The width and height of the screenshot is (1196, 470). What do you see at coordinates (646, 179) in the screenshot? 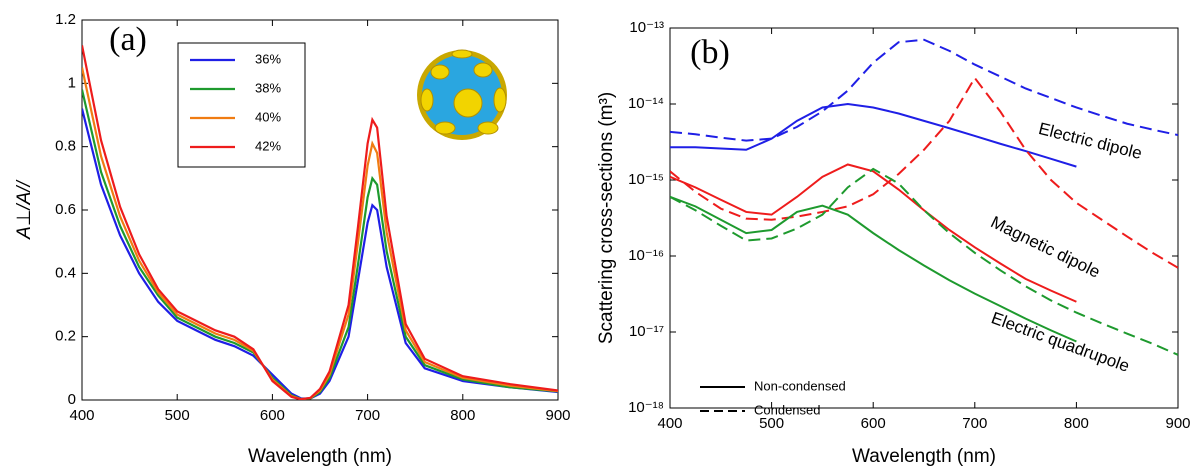
I see `y-tick-label: 10⁻¹⁵` at bounding box center [646, 179].